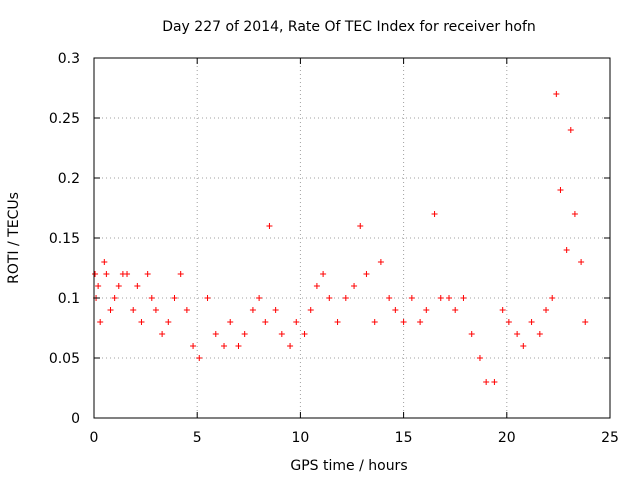 The height and width of the screenshot is (480, 640). Describe the element at coordinates (300, 438) in the screenshot. I see `x-tick-label: 10` at that location.